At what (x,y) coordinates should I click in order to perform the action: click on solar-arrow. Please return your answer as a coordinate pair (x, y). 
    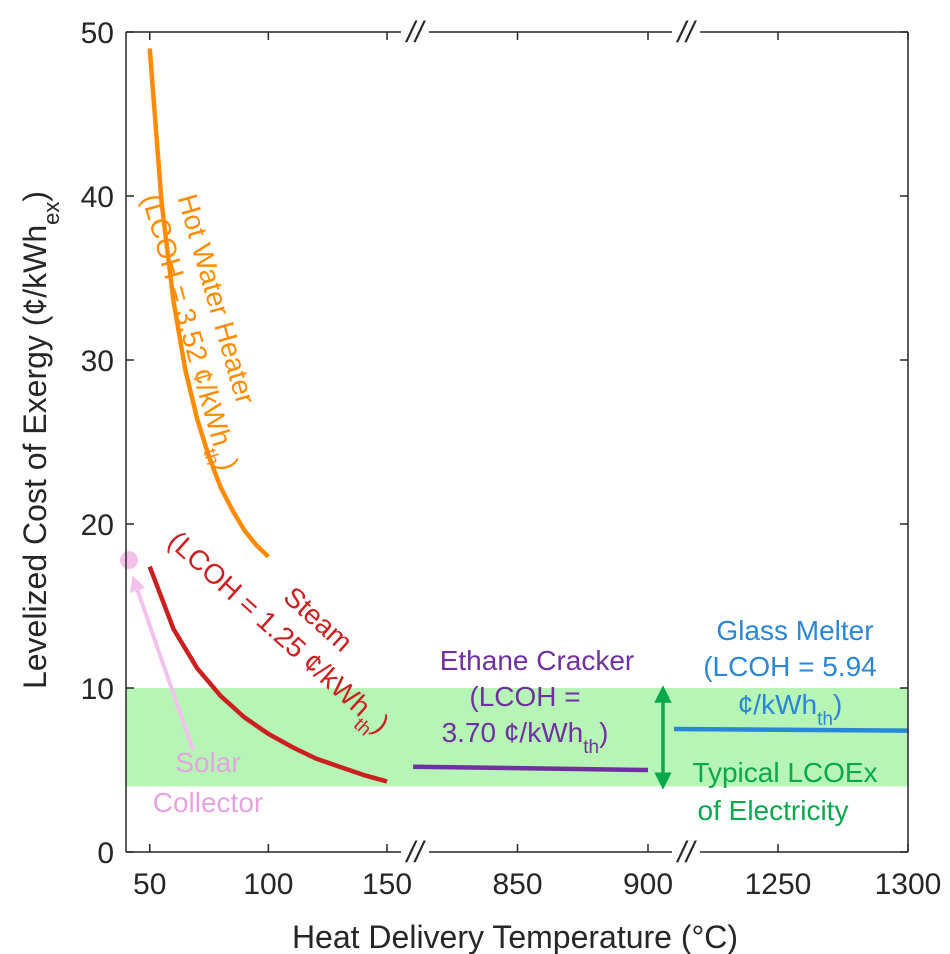
    Looking at the image, I should click on (162, 663).